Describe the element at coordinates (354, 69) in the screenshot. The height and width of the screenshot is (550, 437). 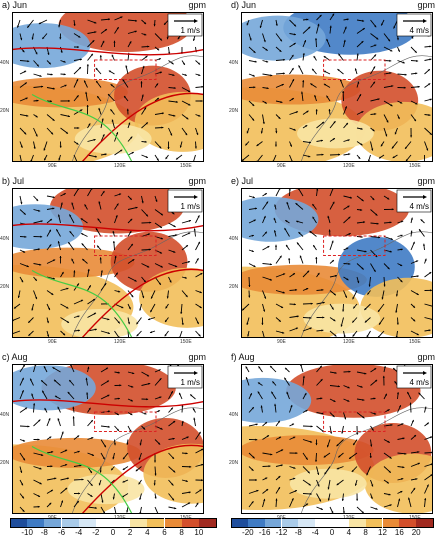
I see `study-region-box` at that location.